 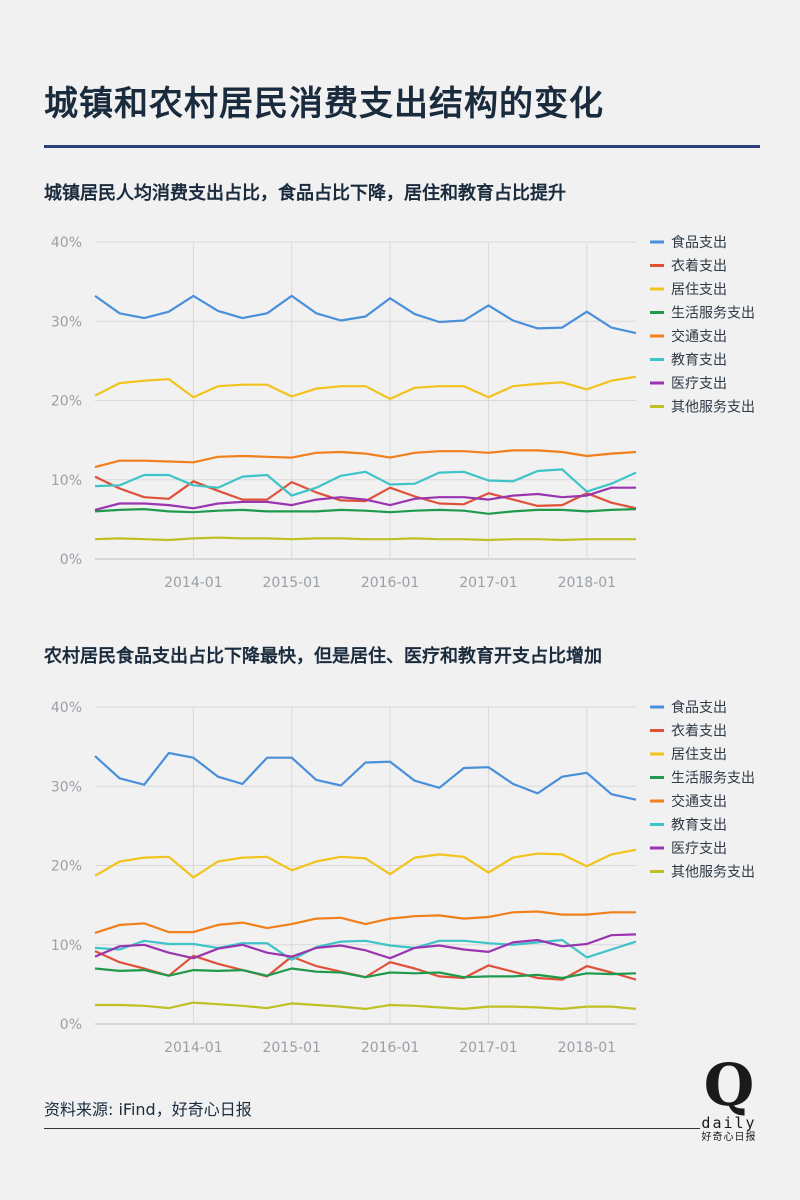 I want to click on chart-2-title: 农村居民食品支出占比下降最快，但是居住、医疗和教育开支占比增加, so click(x=323, y=656).